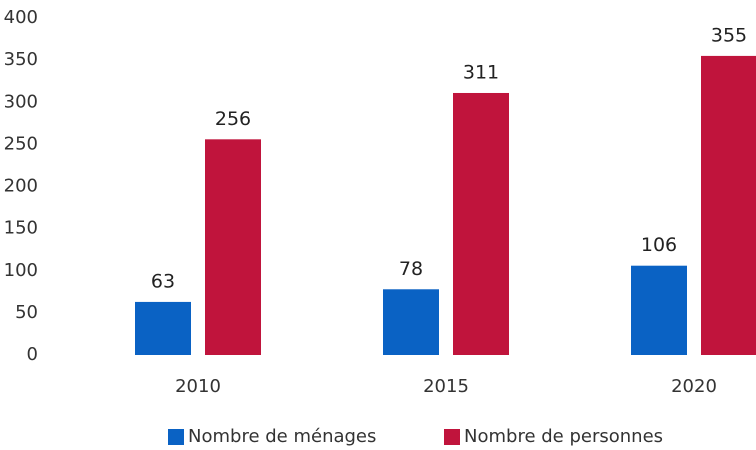 This screenshot has width=756, height=450. Describe the element at coordinates (21, 101) in the screenshot. I see `y-tick-label: 300` at that location.